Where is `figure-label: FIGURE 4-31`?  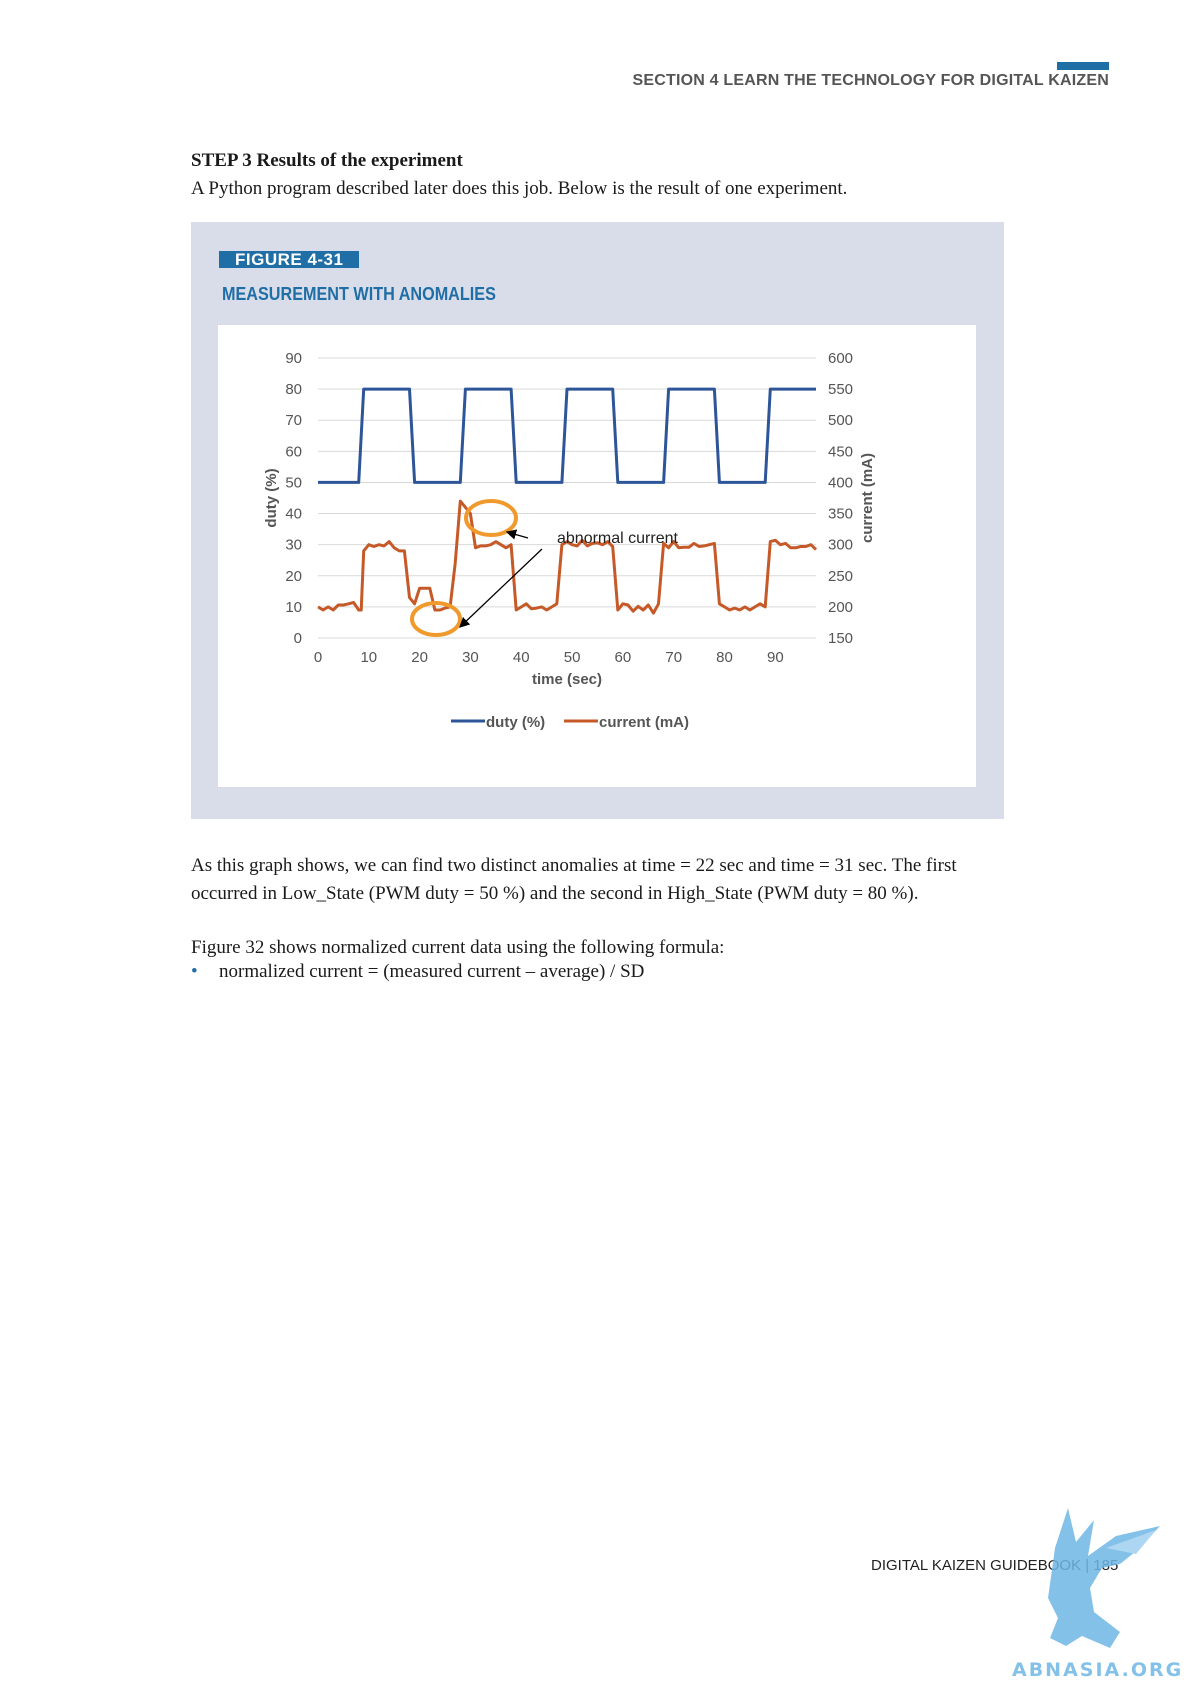
figure-label: FIGURE 4-31 is located at coordinates (289, 259).